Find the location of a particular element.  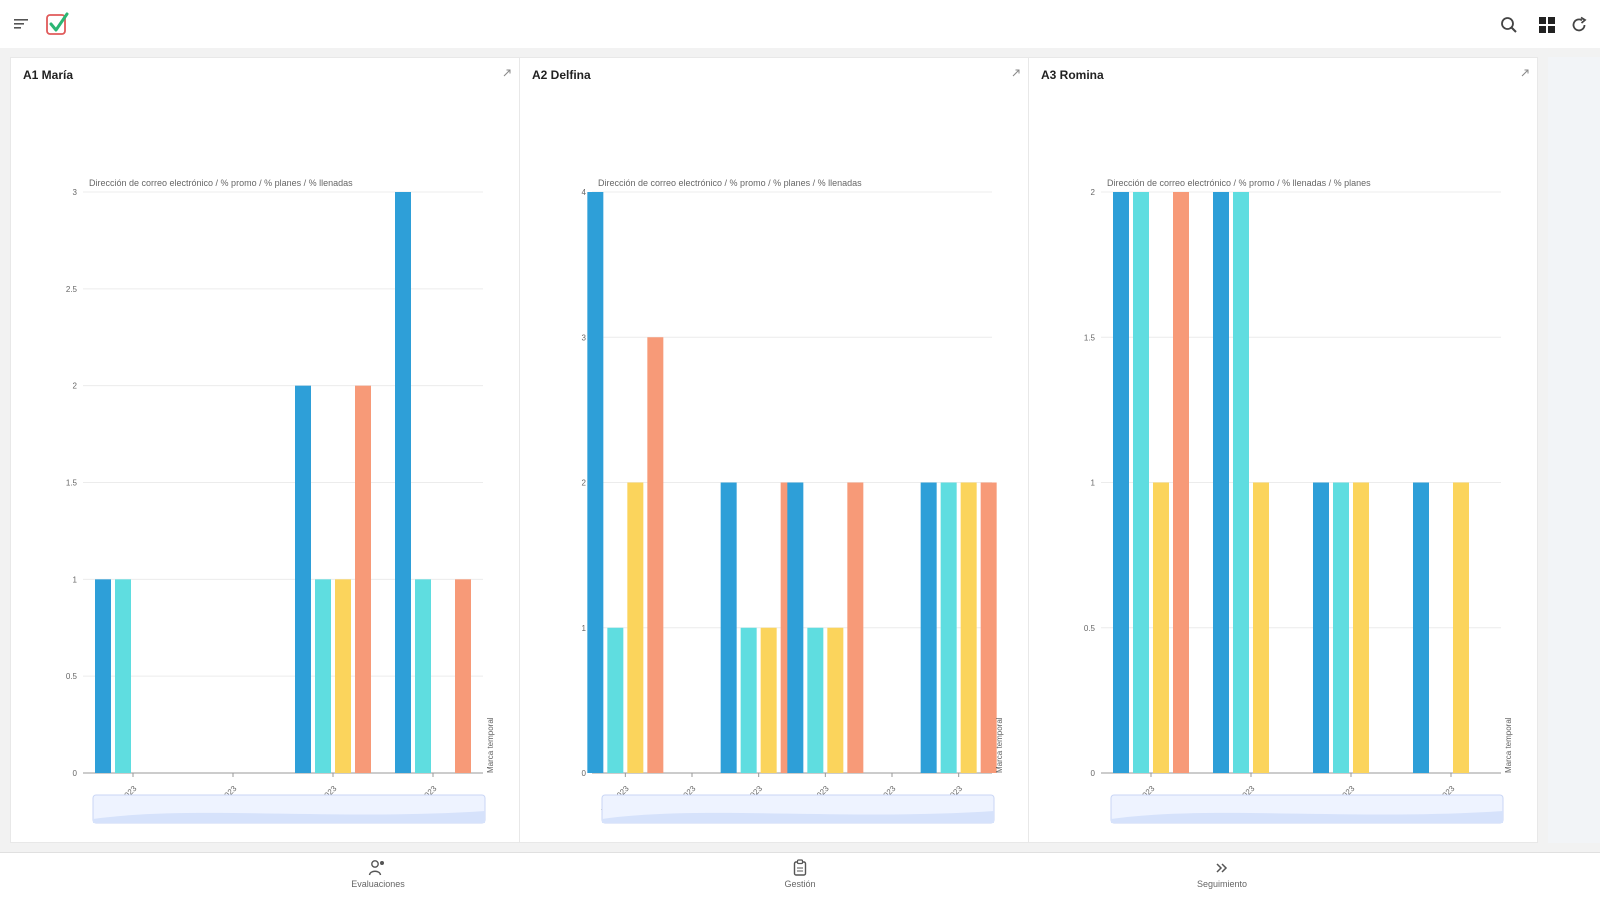

double-chevron-right-icon is located at coordinates (1222, 868).